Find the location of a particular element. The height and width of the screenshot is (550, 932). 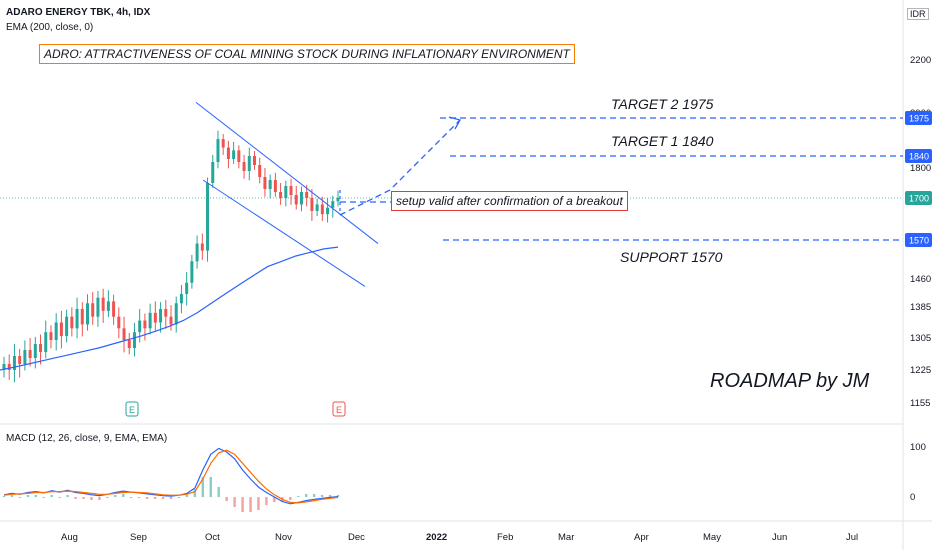

channel-upper-line is located at coordinates (287, 173).